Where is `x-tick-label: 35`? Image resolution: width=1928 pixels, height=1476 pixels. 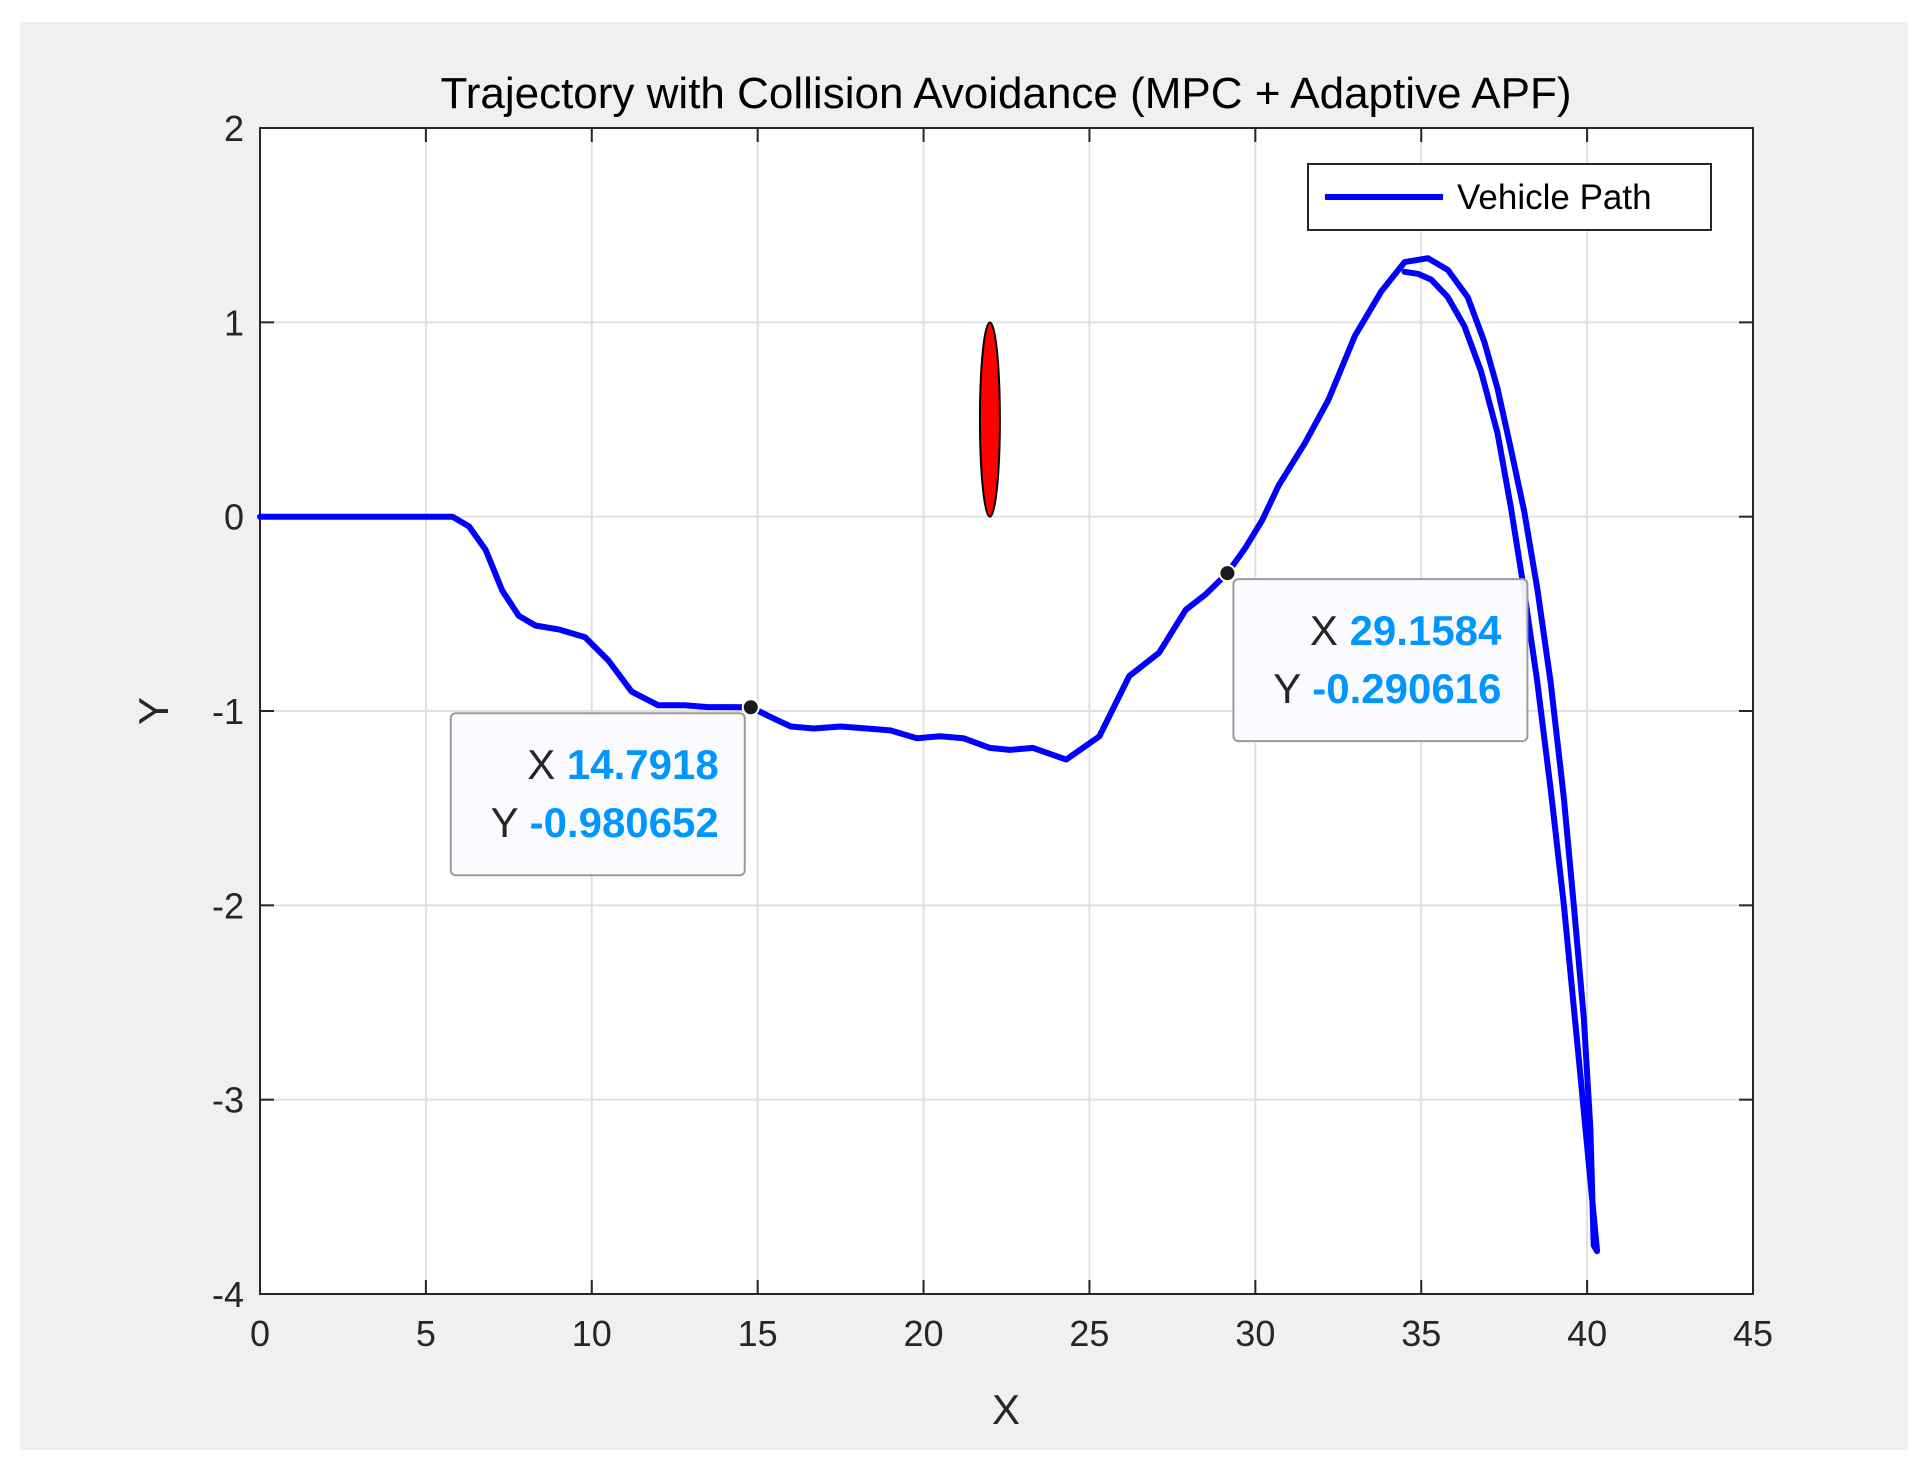
x-tick-label: 35 is located at coordinates (1421, 1333).